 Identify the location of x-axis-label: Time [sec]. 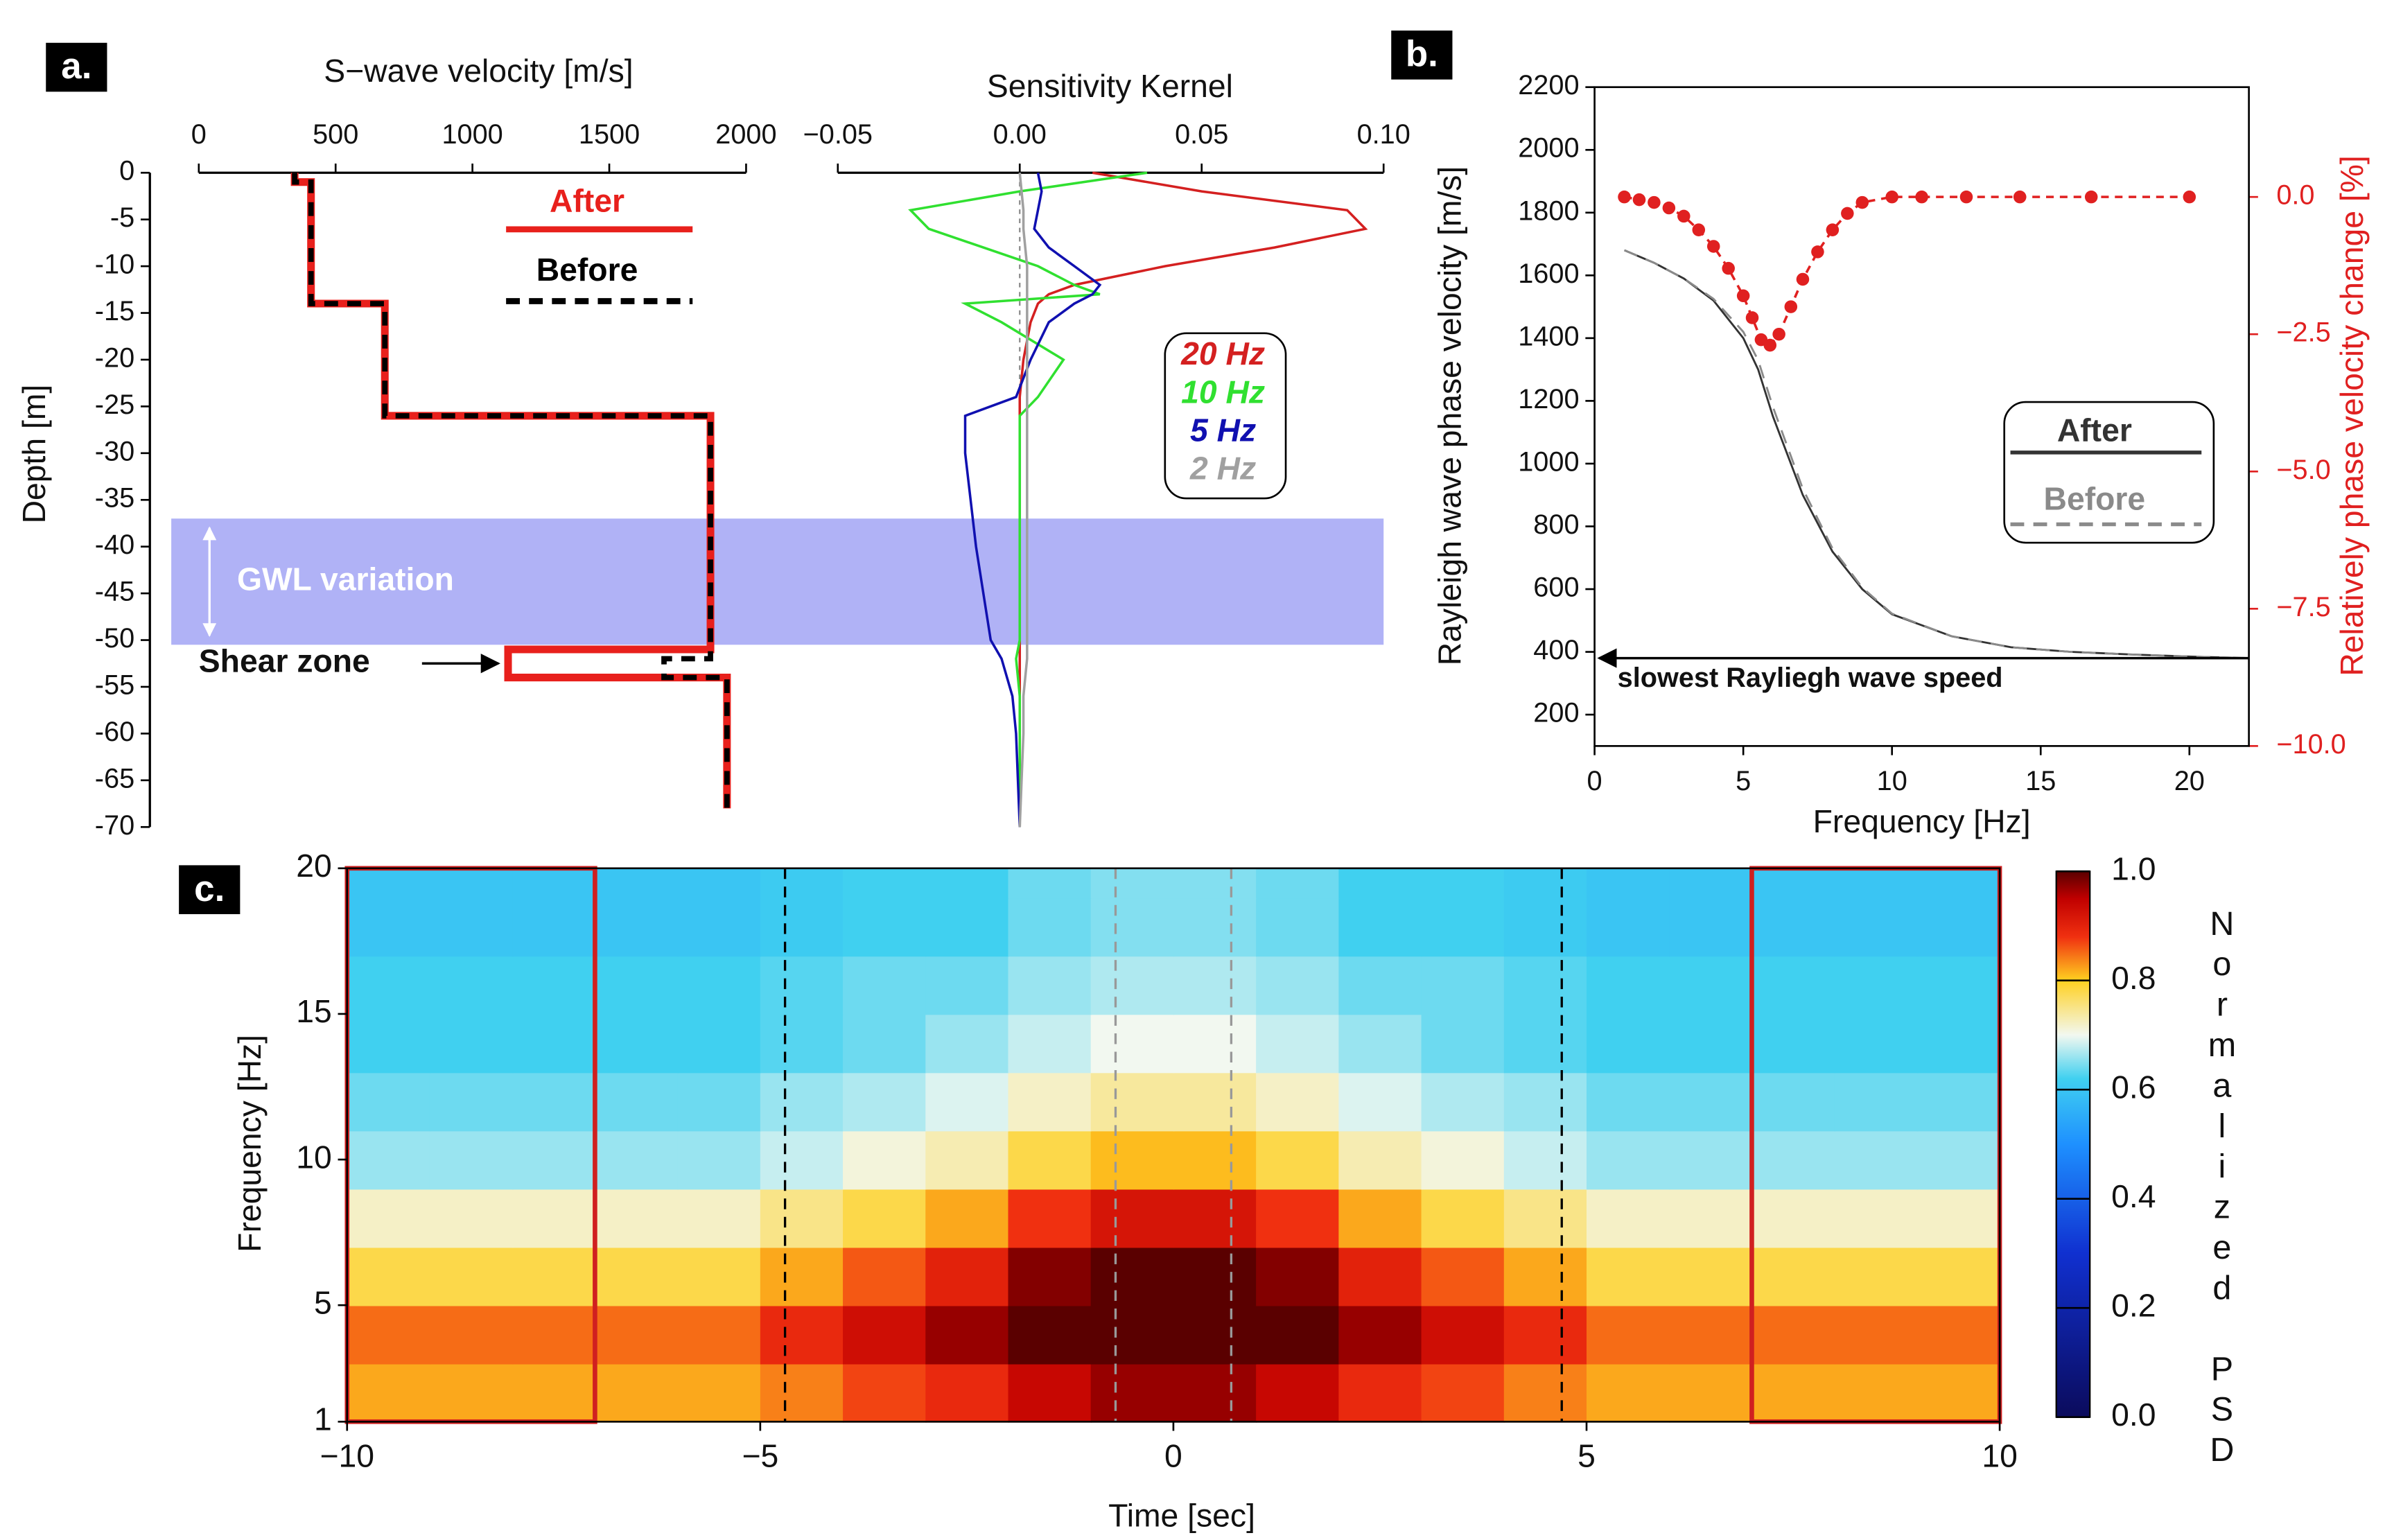
(1181, 1515).